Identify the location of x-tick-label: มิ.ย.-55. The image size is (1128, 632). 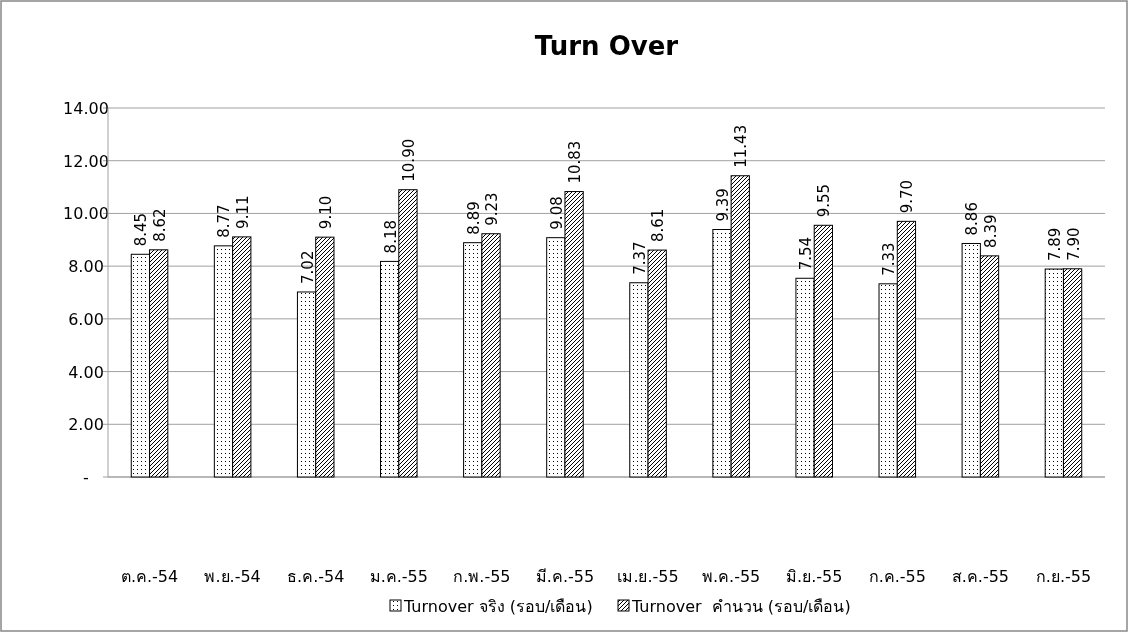
(814, 576).